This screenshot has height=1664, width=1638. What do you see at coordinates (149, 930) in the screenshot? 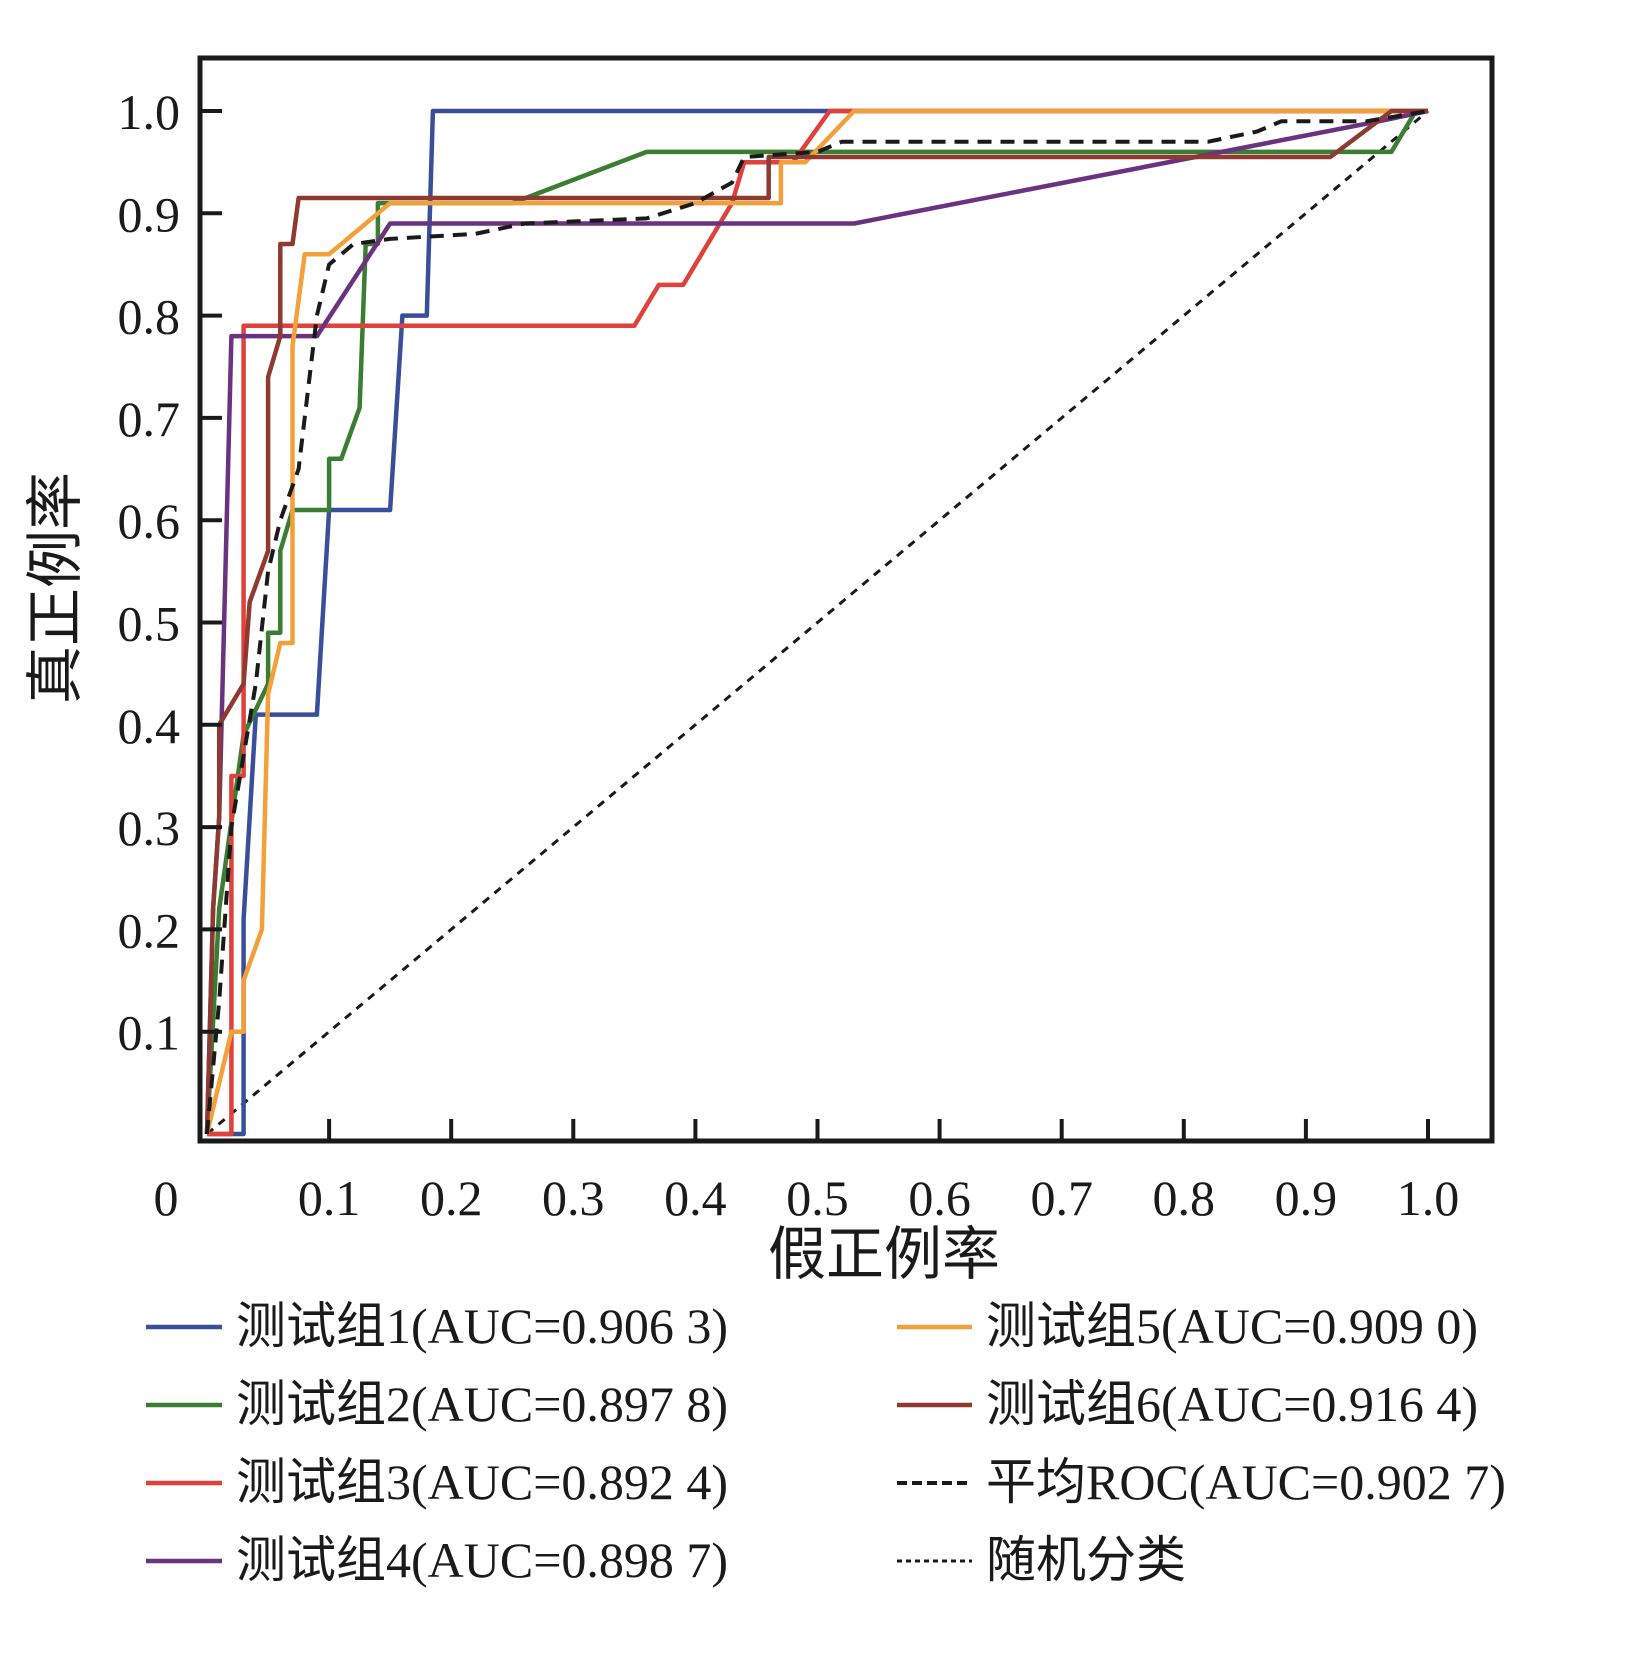
I see `y-tick-label-1: 0.2` at bounding box center [149, 930].